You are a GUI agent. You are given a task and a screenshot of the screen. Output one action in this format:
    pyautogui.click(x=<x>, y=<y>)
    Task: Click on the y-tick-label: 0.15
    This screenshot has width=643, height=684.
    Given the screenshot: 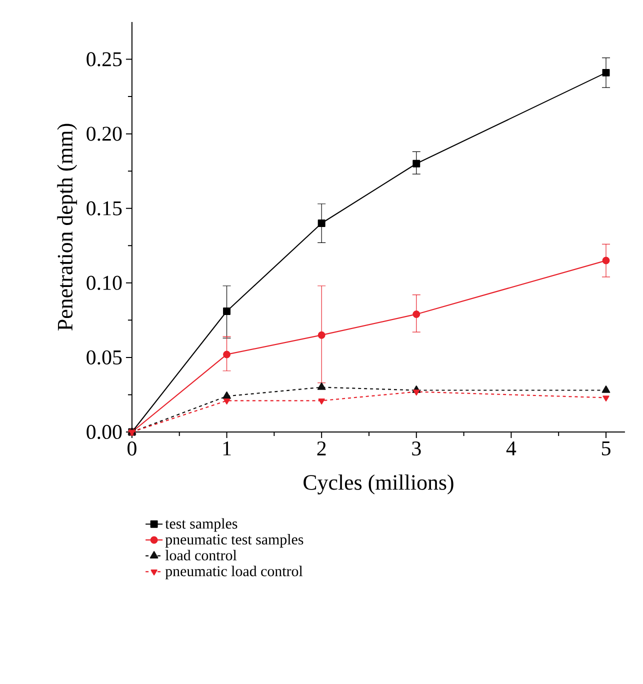 What is the action you would take?
    pyautogui.click(x=104, y=208)
    